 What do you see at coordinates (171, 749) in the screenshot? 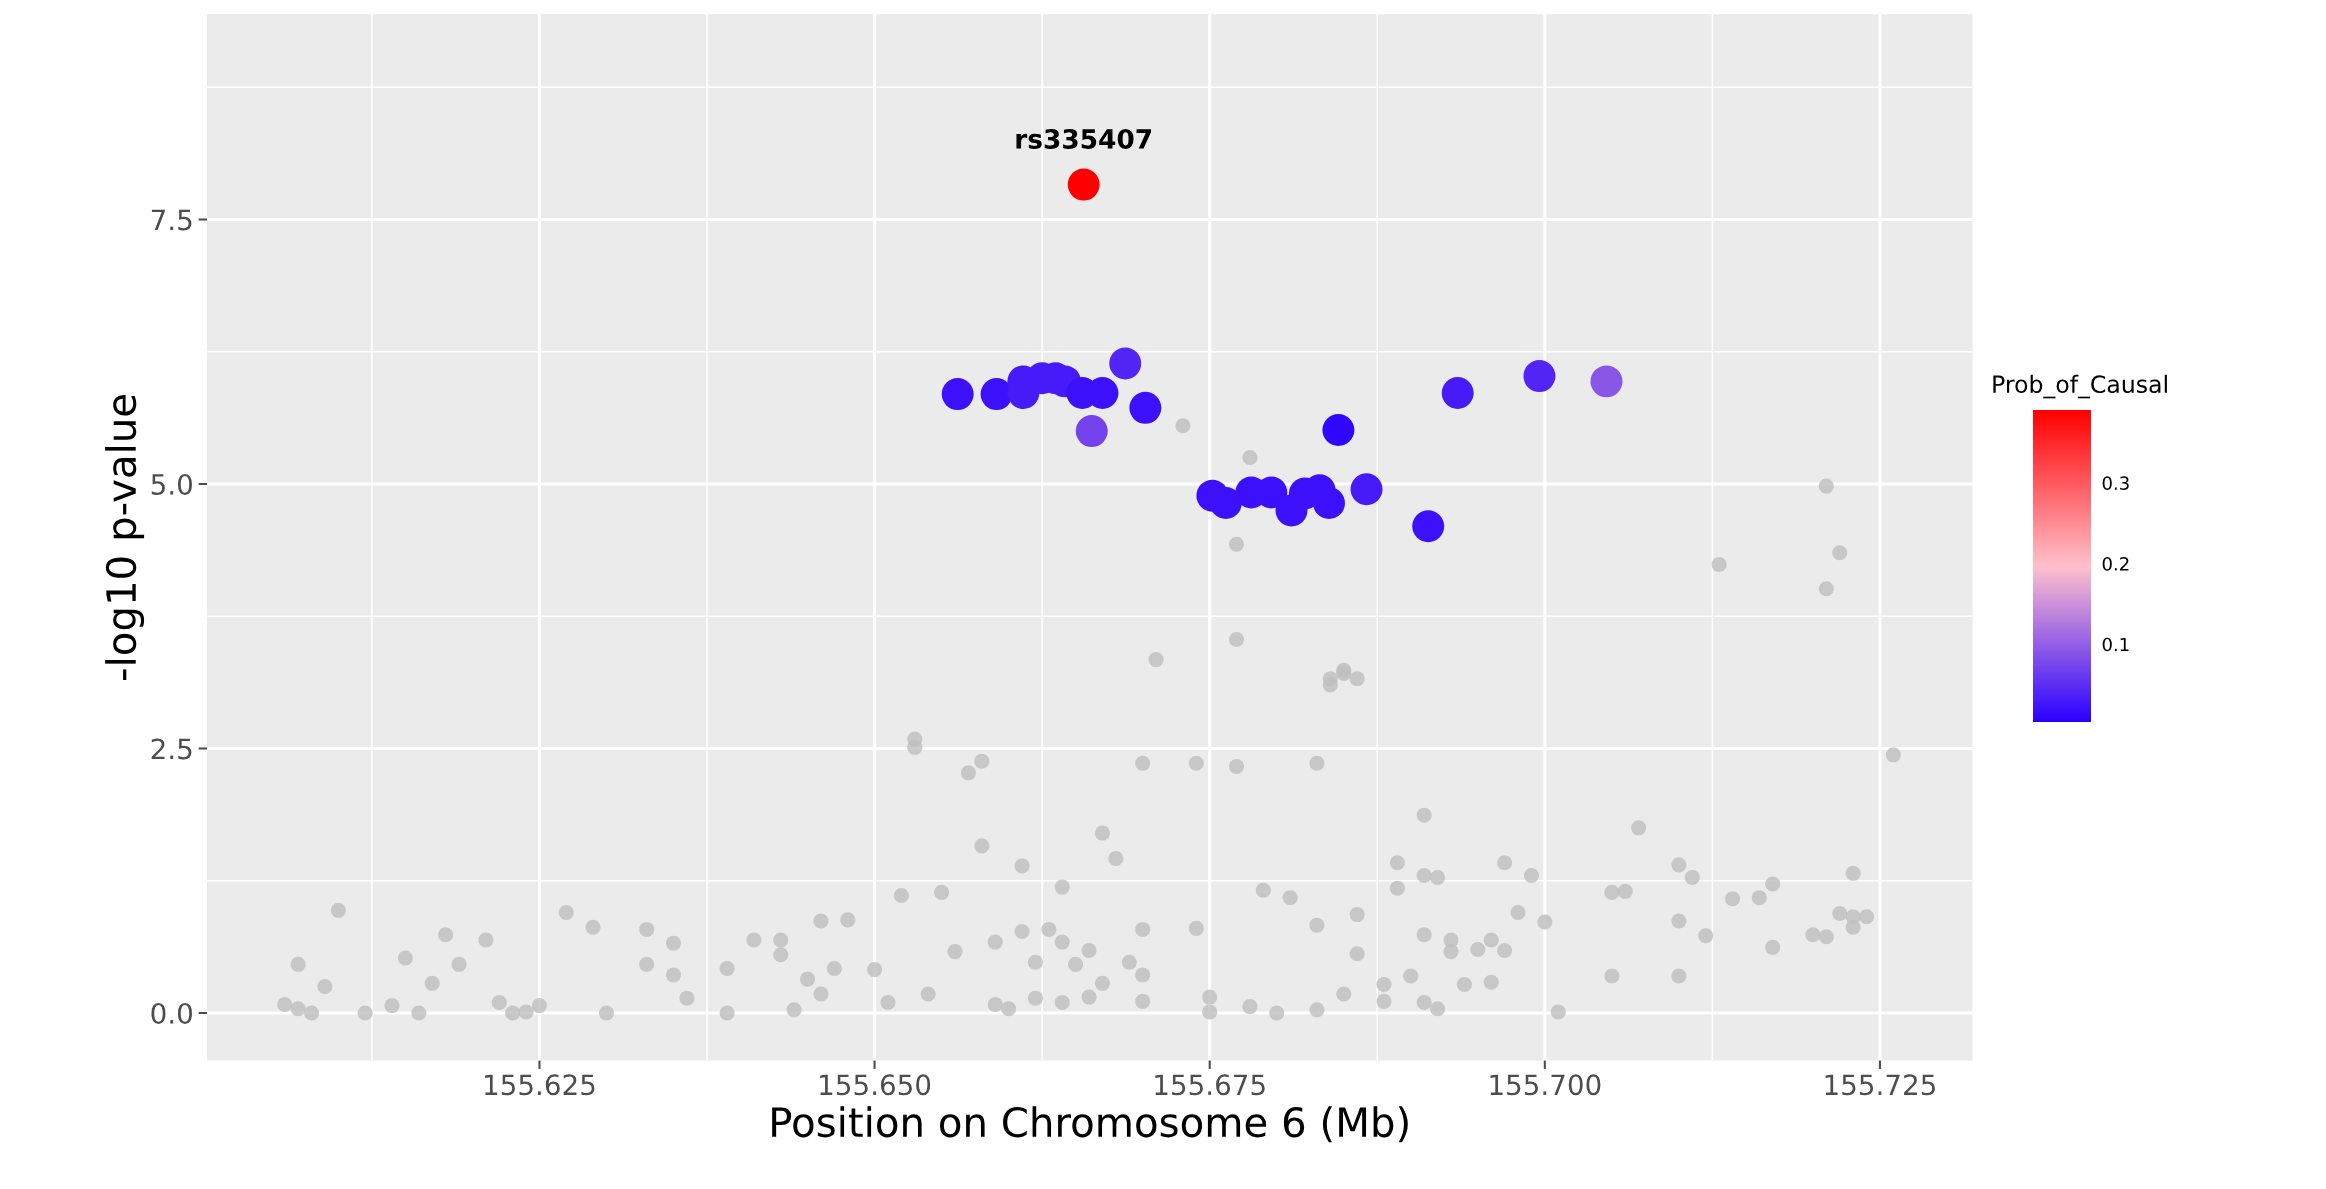
I see `y-tick-label: 2.5` at bounding box center [171, 749].